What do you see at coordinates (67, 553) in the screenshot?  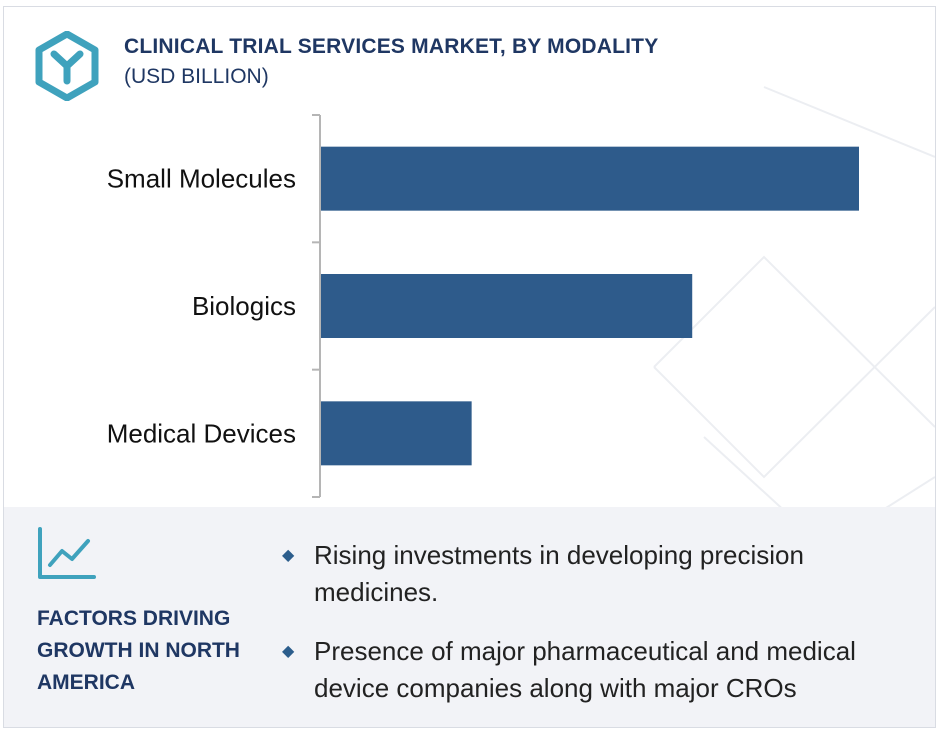 I see `trend-chart-icon` at bounding box center [67, 553].